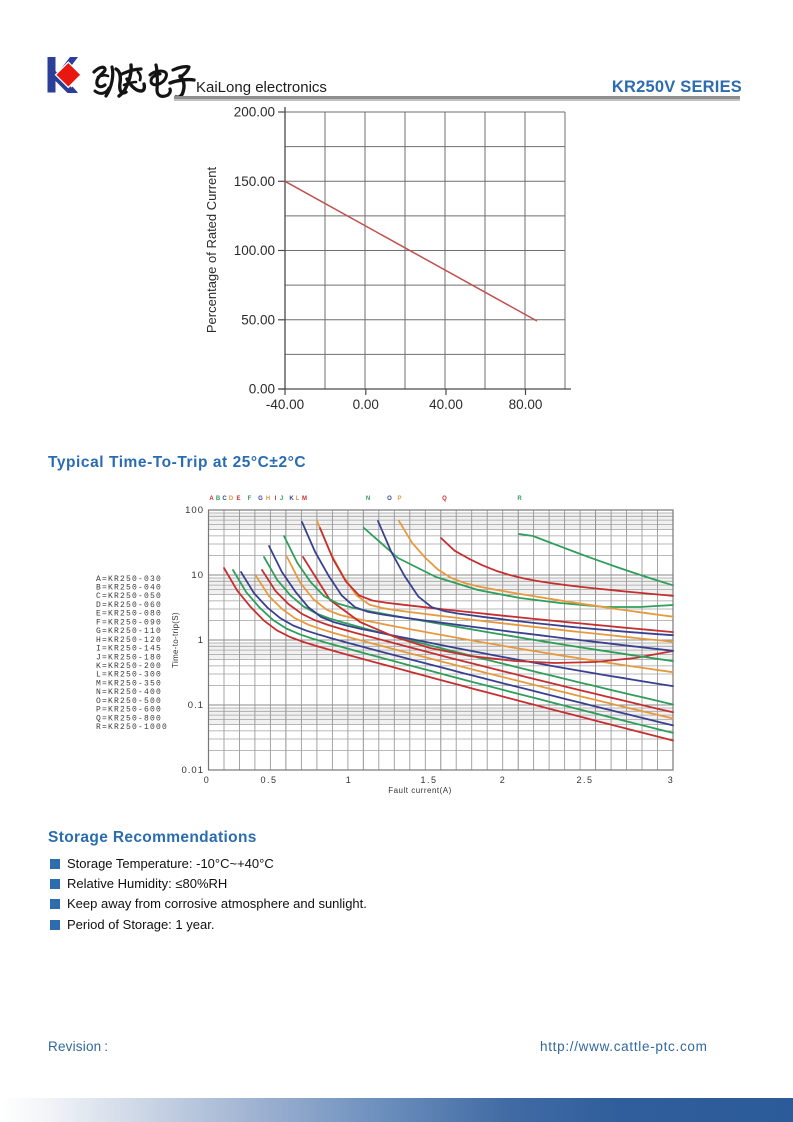  I want to click on svg-text: 40.00, so click(446, 404).